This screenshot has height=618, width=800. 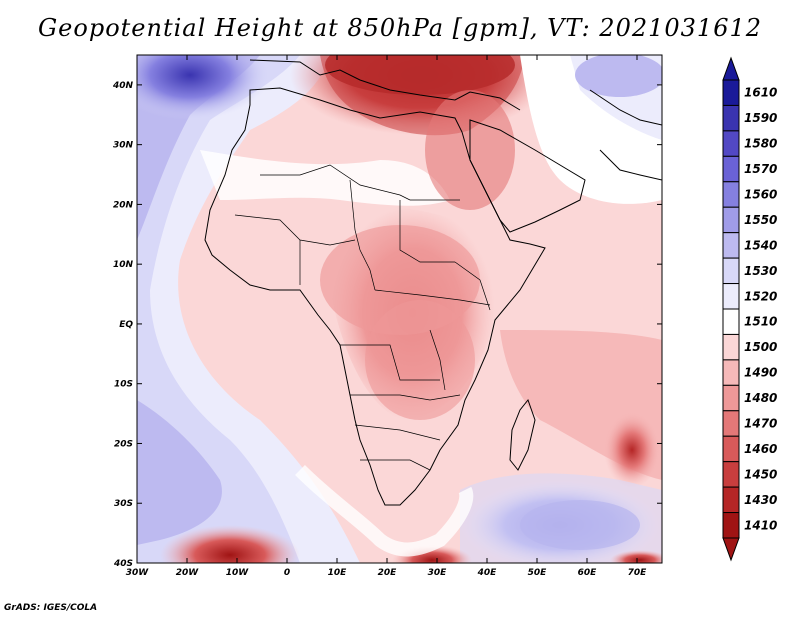 What do you see at coordinates (760, 500) in the screenshot?
I see `colorbar-label: 1430` at bounding box center [760, 500].